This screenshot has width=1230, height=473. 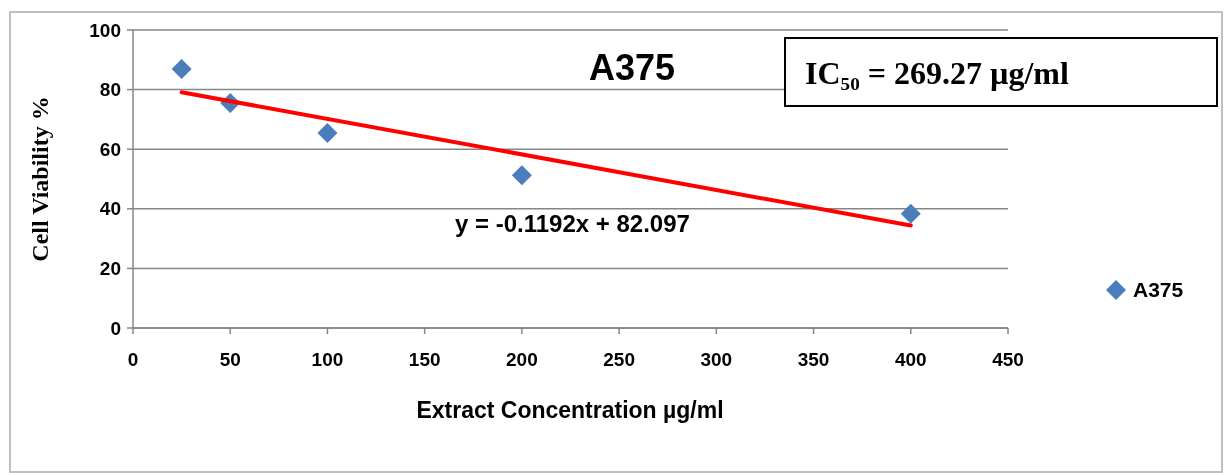 What do you see at coordinates (1008, 359) in the screenshot?
I see `x-tick-label: 450` at bounding box center [1008, 359].